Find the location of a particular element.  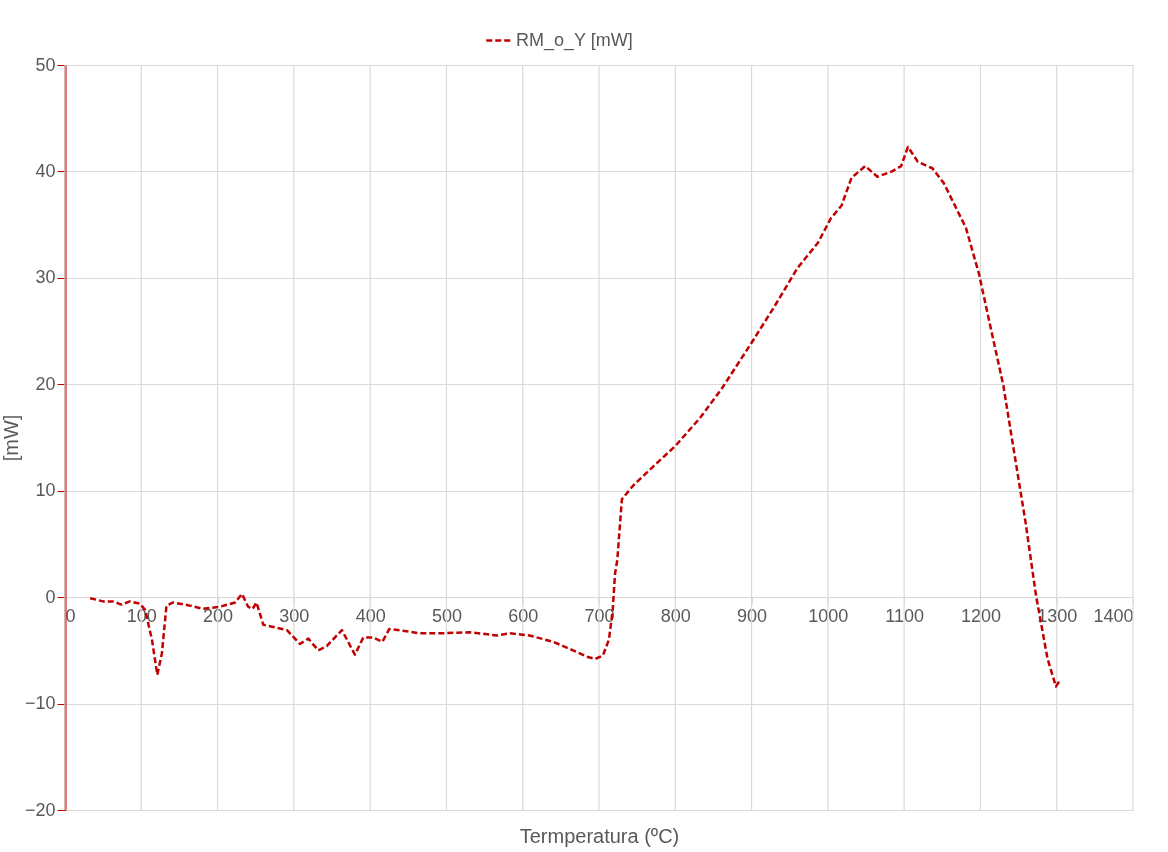

y-tick-label: 10 is located at coordinates (45, 490).